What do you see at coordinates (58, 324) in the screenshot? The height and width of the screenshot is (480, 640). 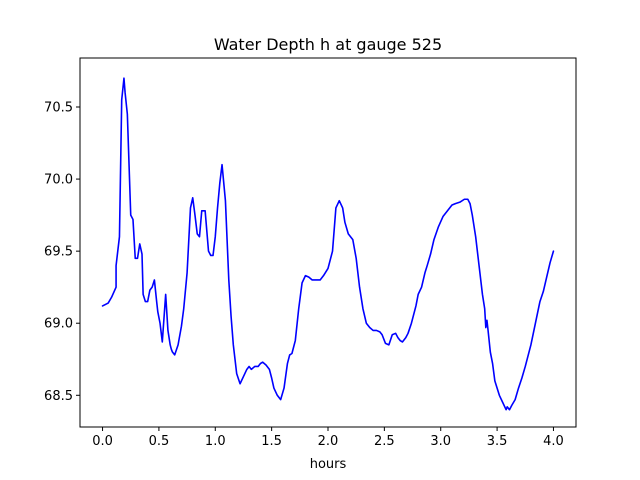 I see `y-tick-label: 69.0` at bounding box center [58, 324].